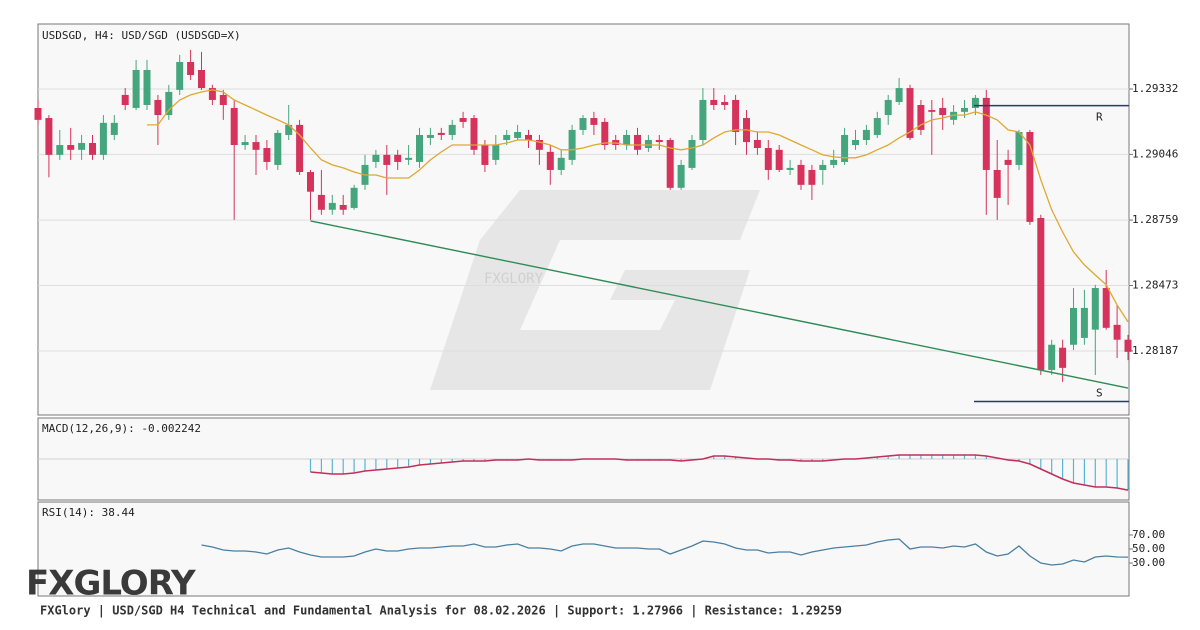  I want to click on macd-title: MACD(12,26,9): -0.002242, so click(121, 428).